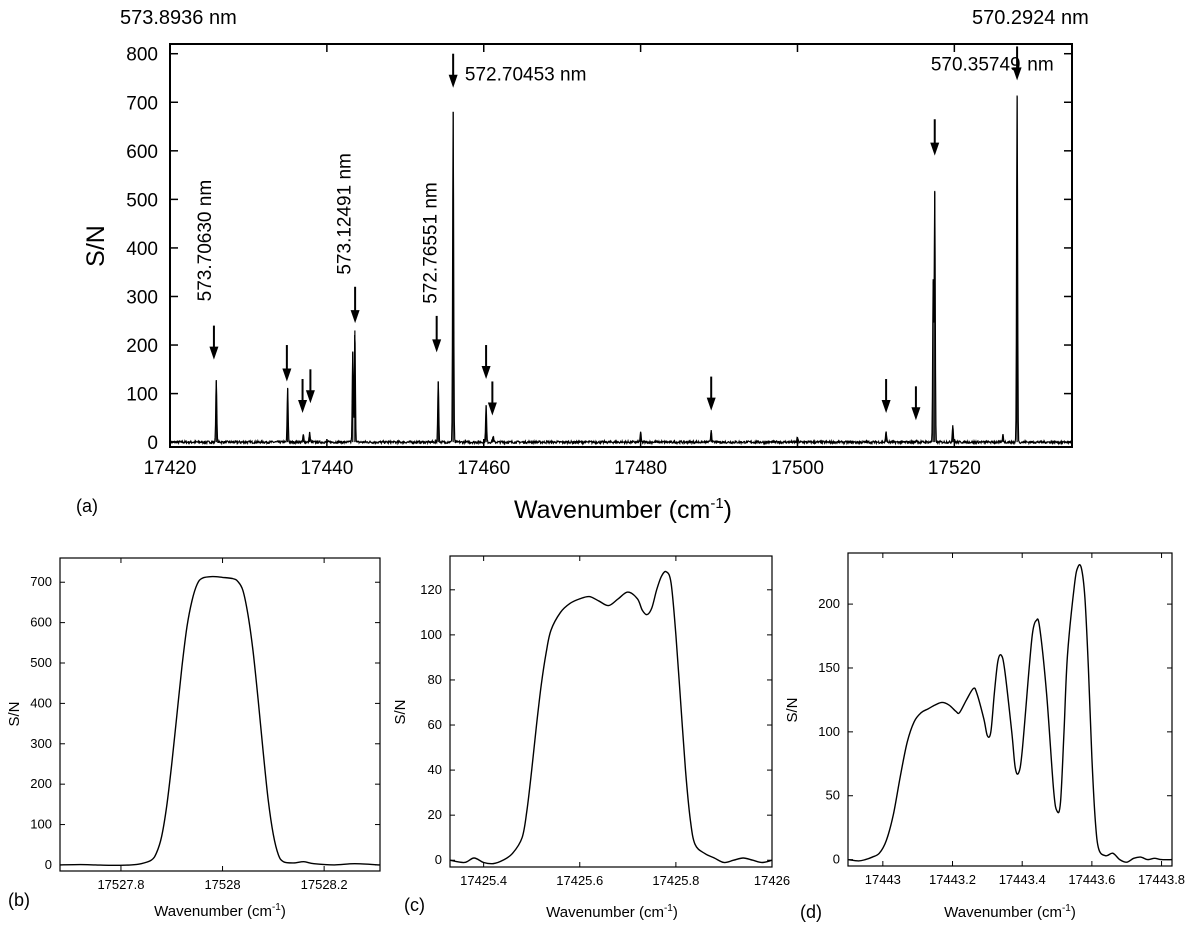 This screenshot has width=1200, height=928. I want to click on panel-a-annotation: 573.12491 nm, so click(344, 214).